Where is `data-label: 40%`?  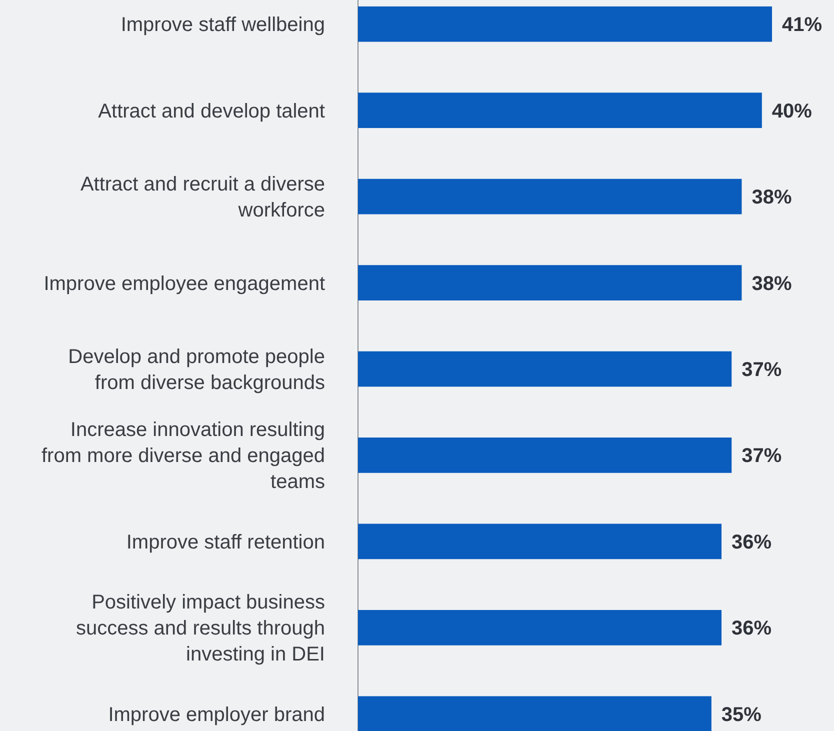 data-label: 40% is located at coordinates (792, 111).